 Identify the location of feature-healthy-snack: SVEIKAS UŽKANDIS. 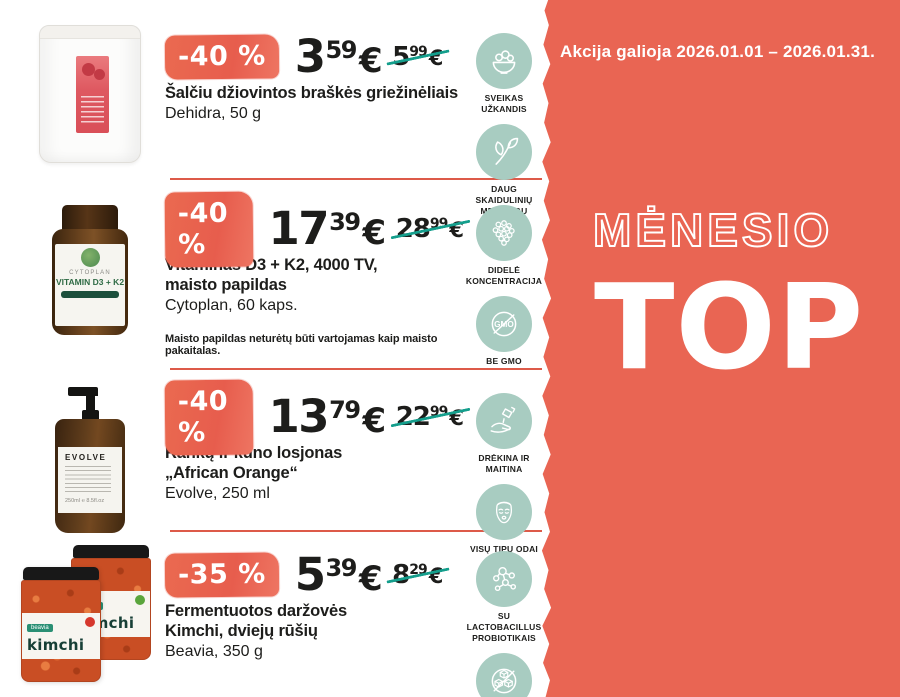
(504, 74).